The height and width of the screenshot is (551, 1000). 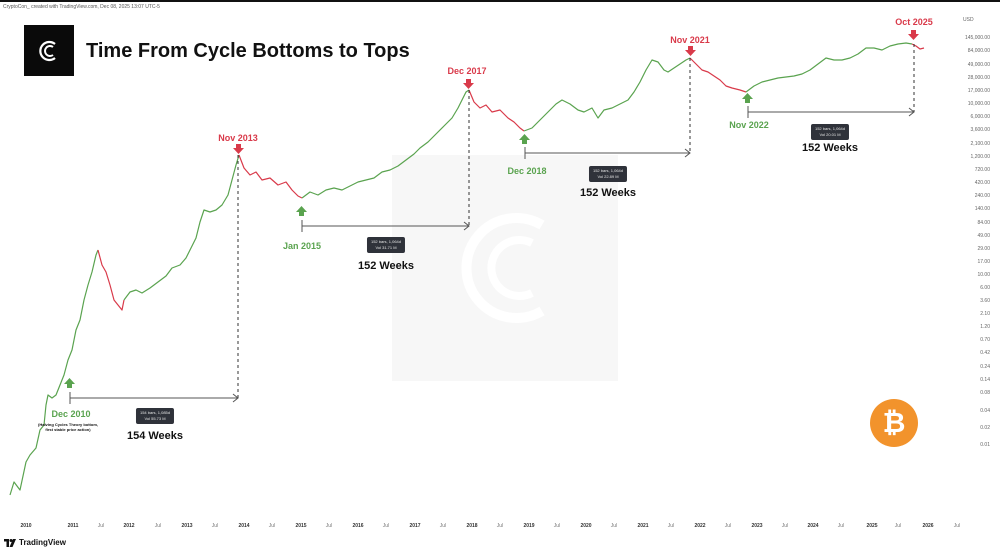 What do you see at coordinates (983, 249) in the screenshot?
I see `y-tick: 29.00` at bounding box center [983, 249].